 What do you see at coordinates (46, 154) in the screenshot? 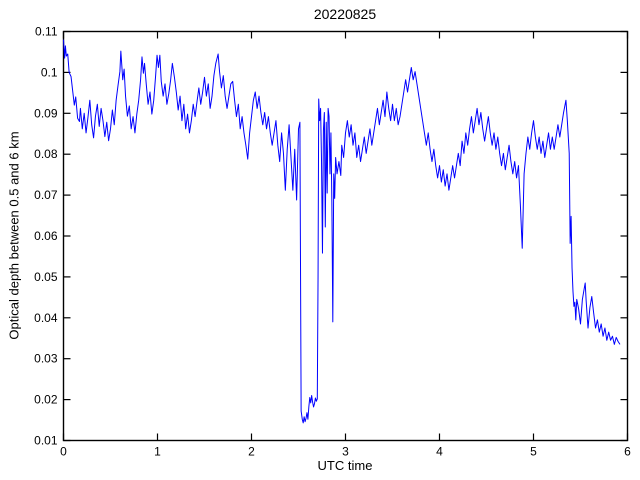
I see `y-tick-label: 0.08` at bounding box center [46, 154].